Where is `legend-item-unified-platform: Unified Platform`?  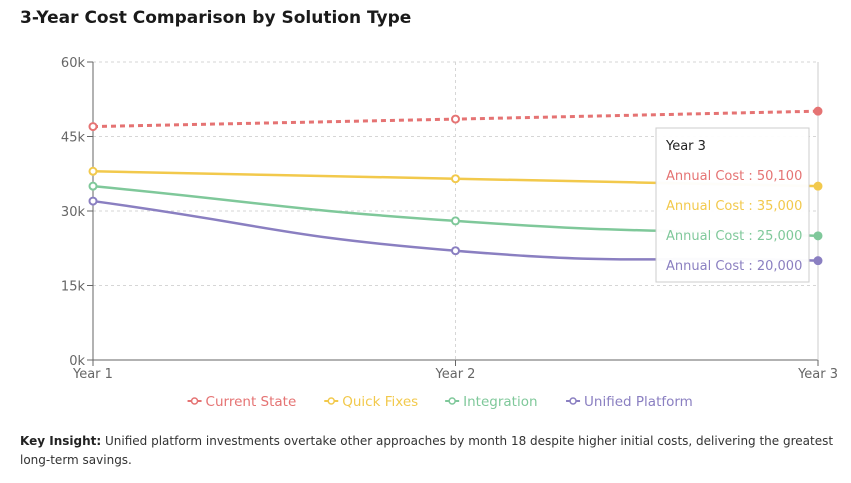 legend-item-unified-platform: Unified Platform is located at coordinates (629, 402).